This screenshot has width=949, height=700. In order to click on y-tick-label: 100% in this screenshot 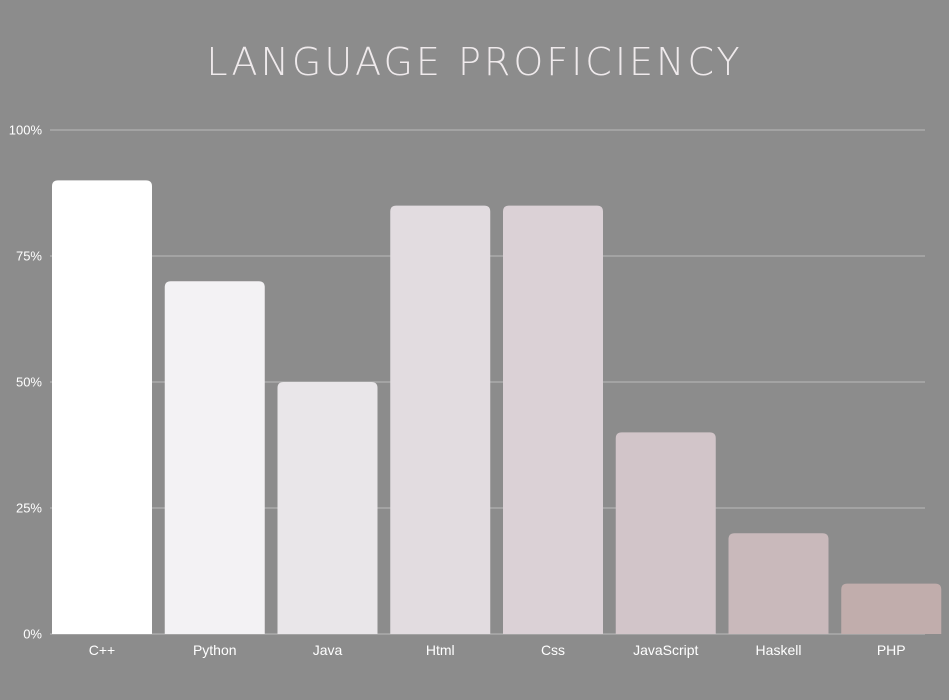, I will do `click(26, 130)`.